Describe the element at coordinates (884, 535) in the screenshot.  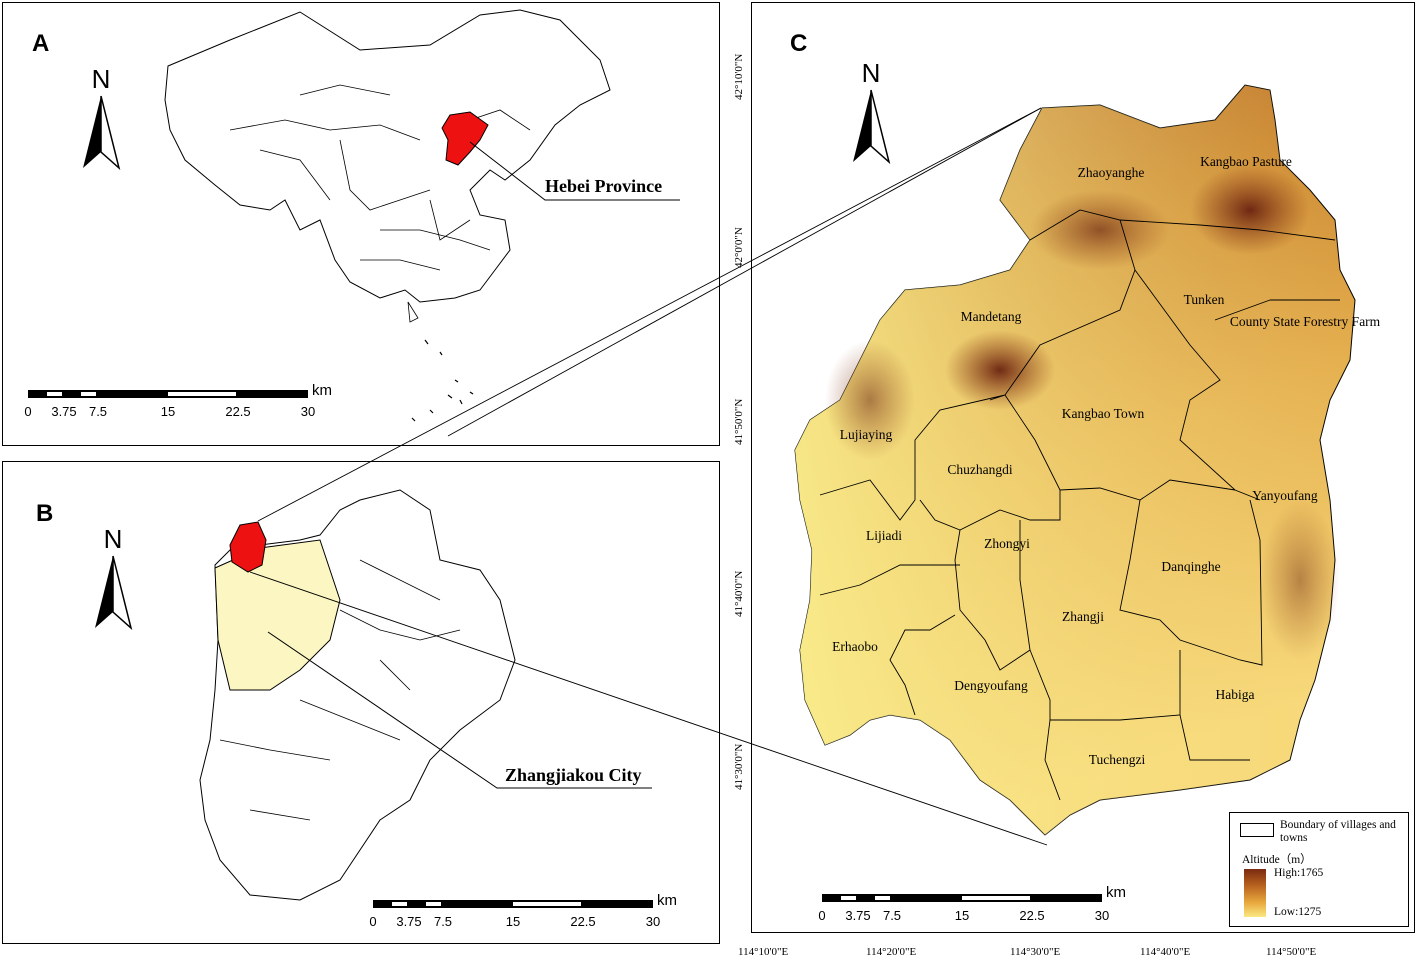
I see `town-label: Lijiadi` at that location.